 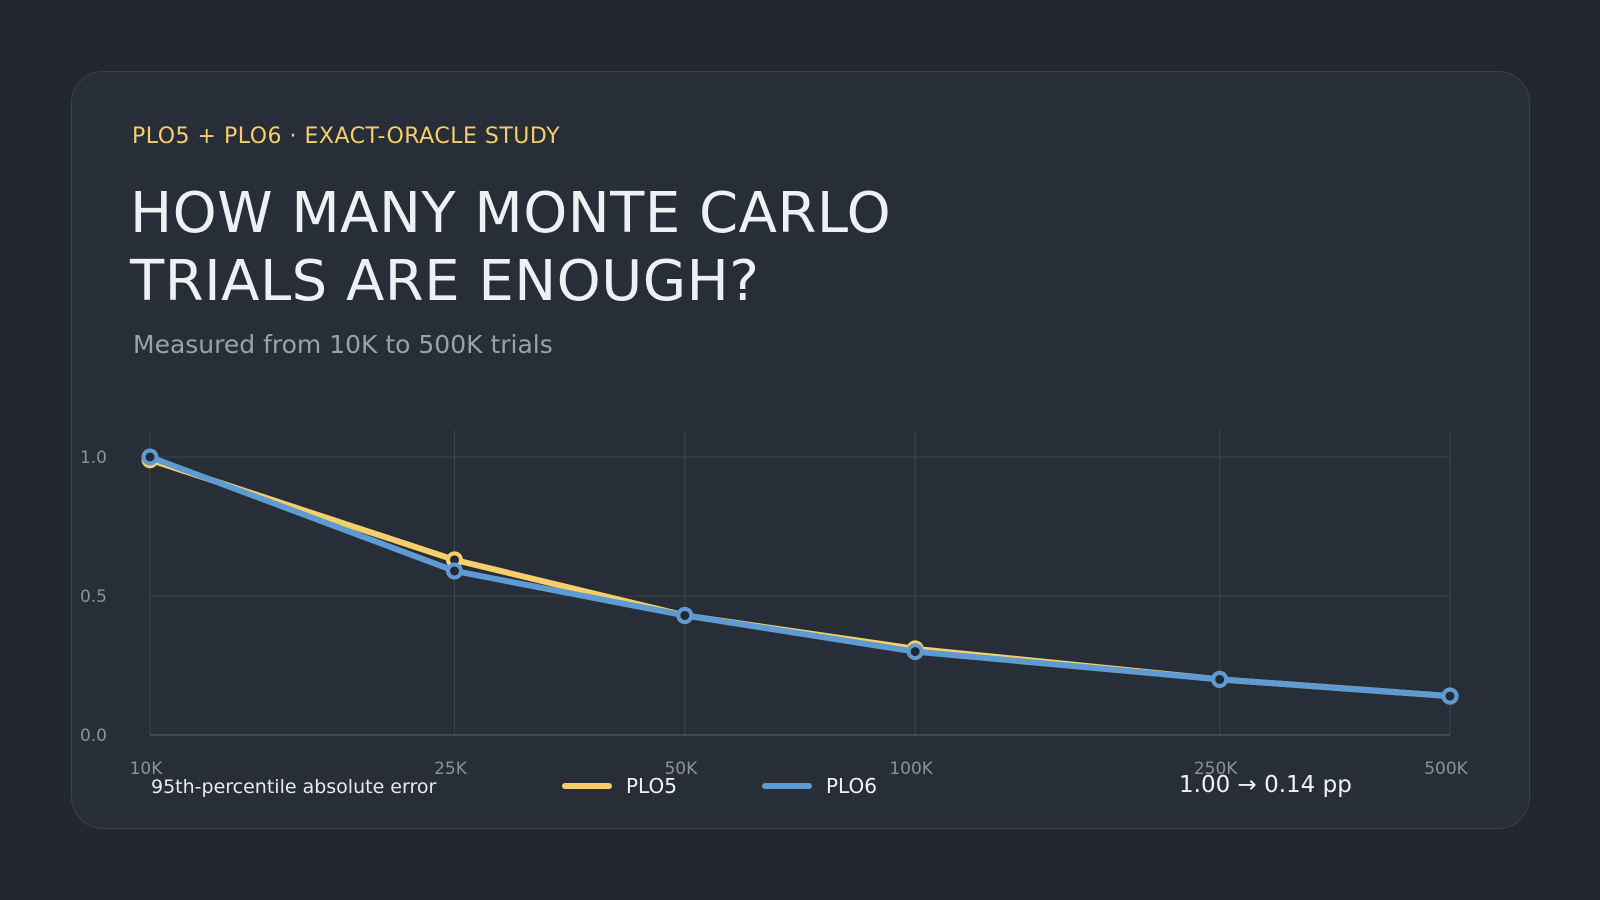 What do you see at coordinates (1216, 769) in the screenshot?
I see `x-tick-label: 250K` at bounding box center [1216, 769].